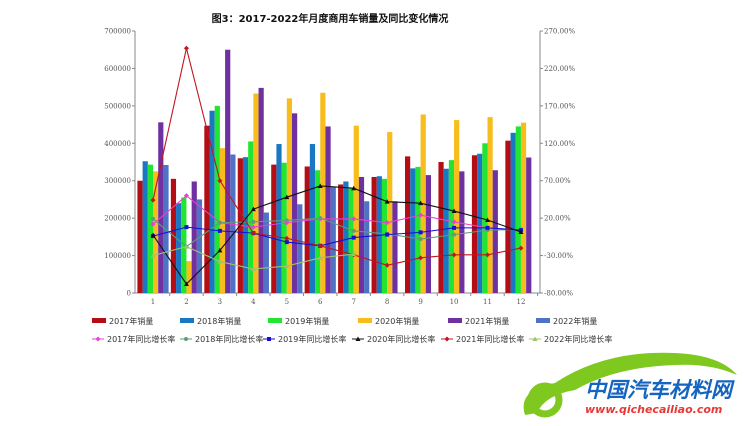 Image resolution: width=744 pixels, height=426 pixels. I want to click on x-tick-label: 9, so click(420, 302).